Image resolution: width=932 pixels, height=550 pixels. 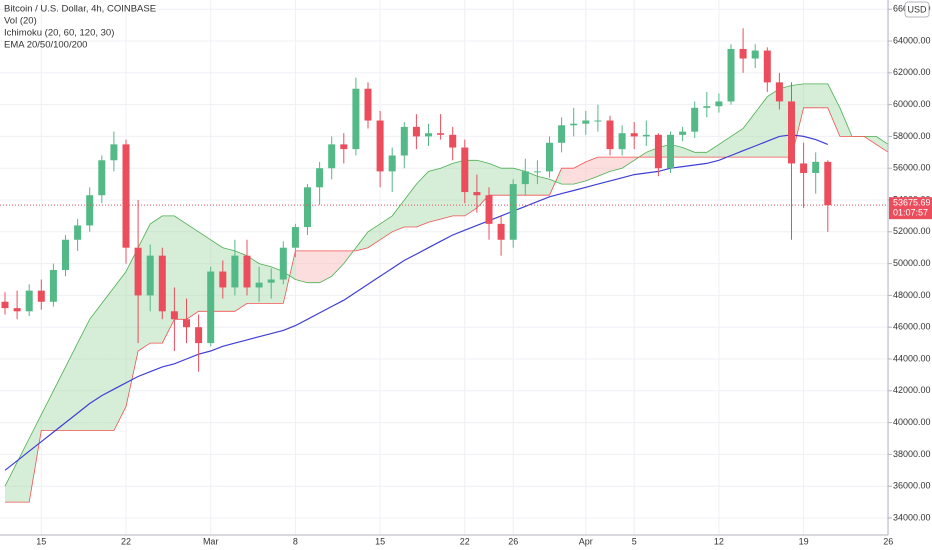 What do you see at coordinates (912, 295) in the screenshot?
I see `y-tick-label: 48000.00` at bounding box center [912, 295].